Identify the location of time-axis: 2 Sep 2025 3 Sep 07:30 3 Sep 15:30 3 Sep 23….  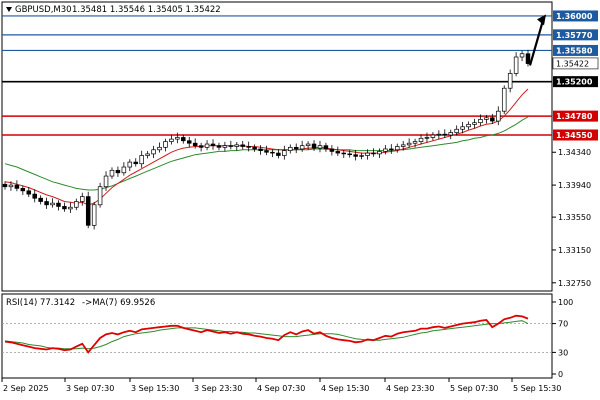
(281, 385).